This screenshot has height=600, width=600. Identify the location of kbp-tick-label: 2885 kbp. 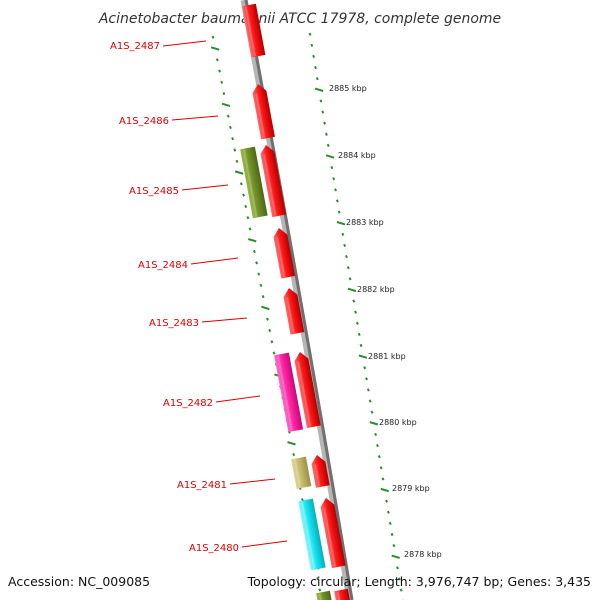
(348, 88).